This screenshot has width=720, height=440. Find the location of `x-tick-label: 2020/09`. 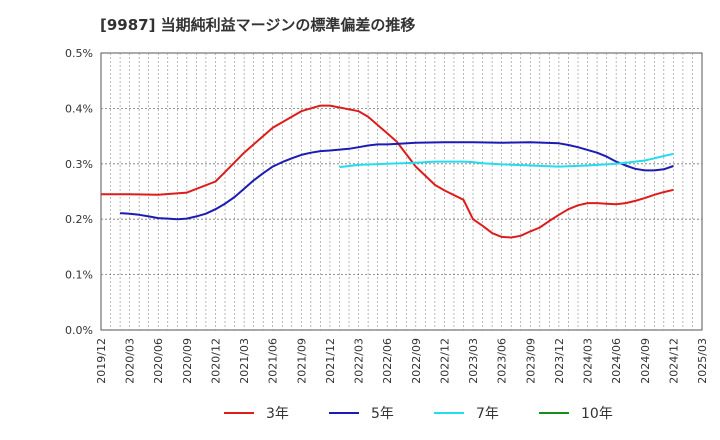

x-tick-label: 2020/09 is located at coordinates (187, 361).